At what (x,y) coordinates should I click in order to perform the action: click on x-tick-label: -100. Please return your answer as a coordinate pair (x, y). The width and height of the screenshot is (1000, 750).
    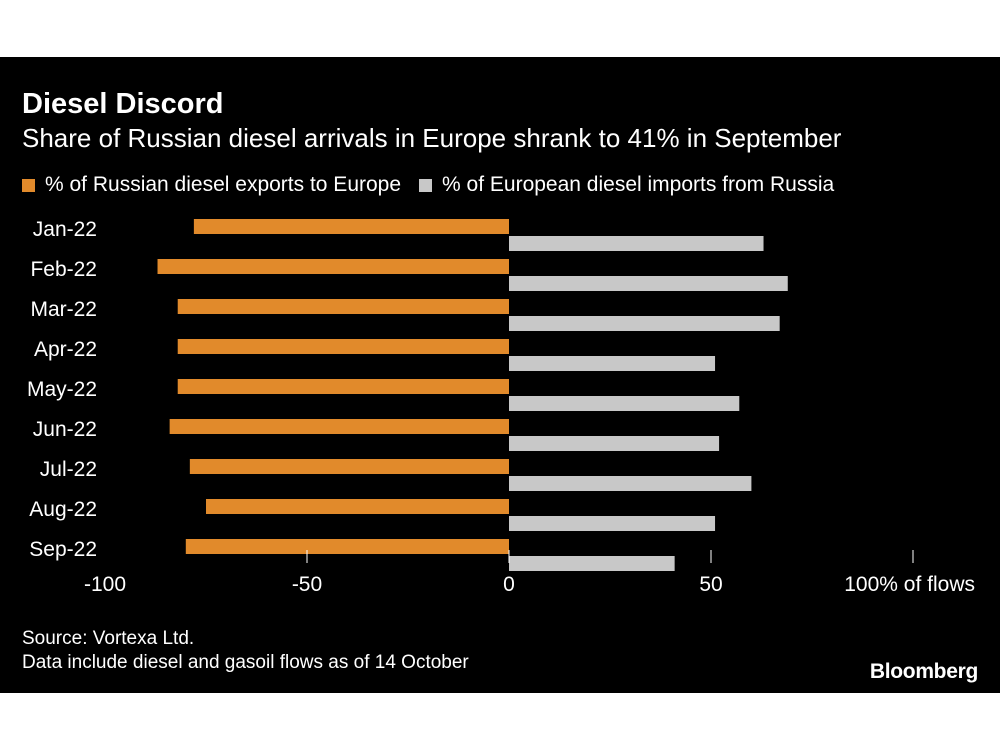
    Looking at the image, I should click on (105, 584).